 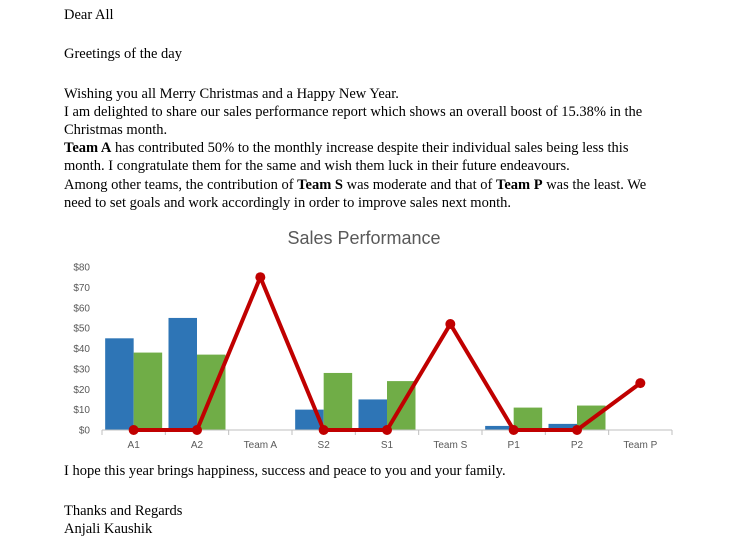 What do you see at coordinates (81, 288) in the screenshot?
I see `y-tick-label: $70` at bounding box center [81, 288].